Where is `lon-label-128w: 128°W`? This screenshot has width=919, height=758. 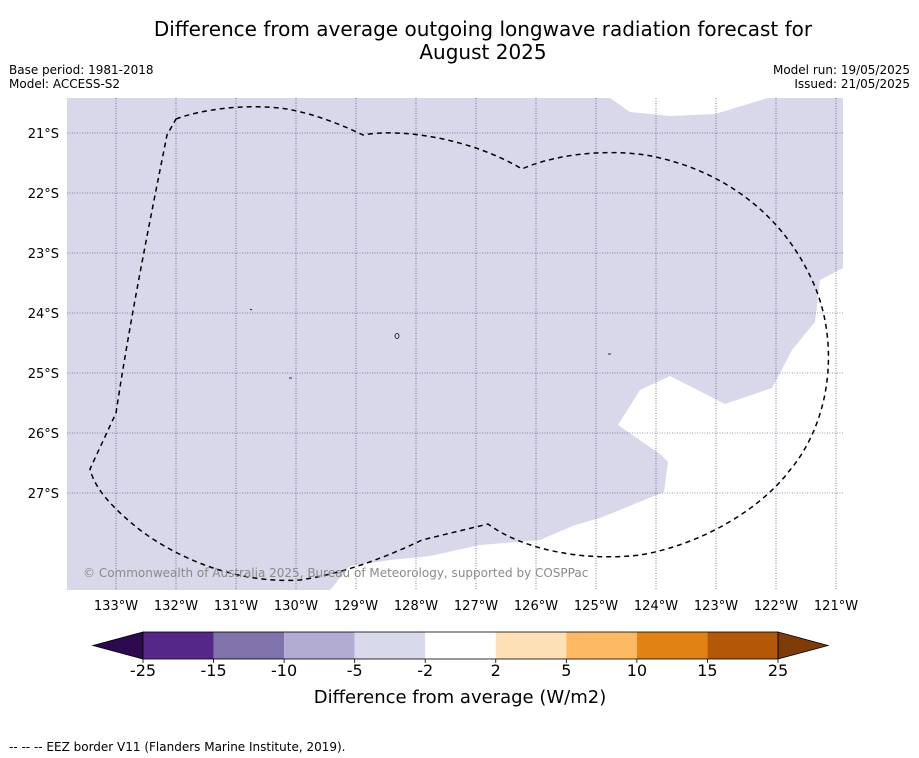
lon-label-128w: 128°W is located at coordinates (416, 606).